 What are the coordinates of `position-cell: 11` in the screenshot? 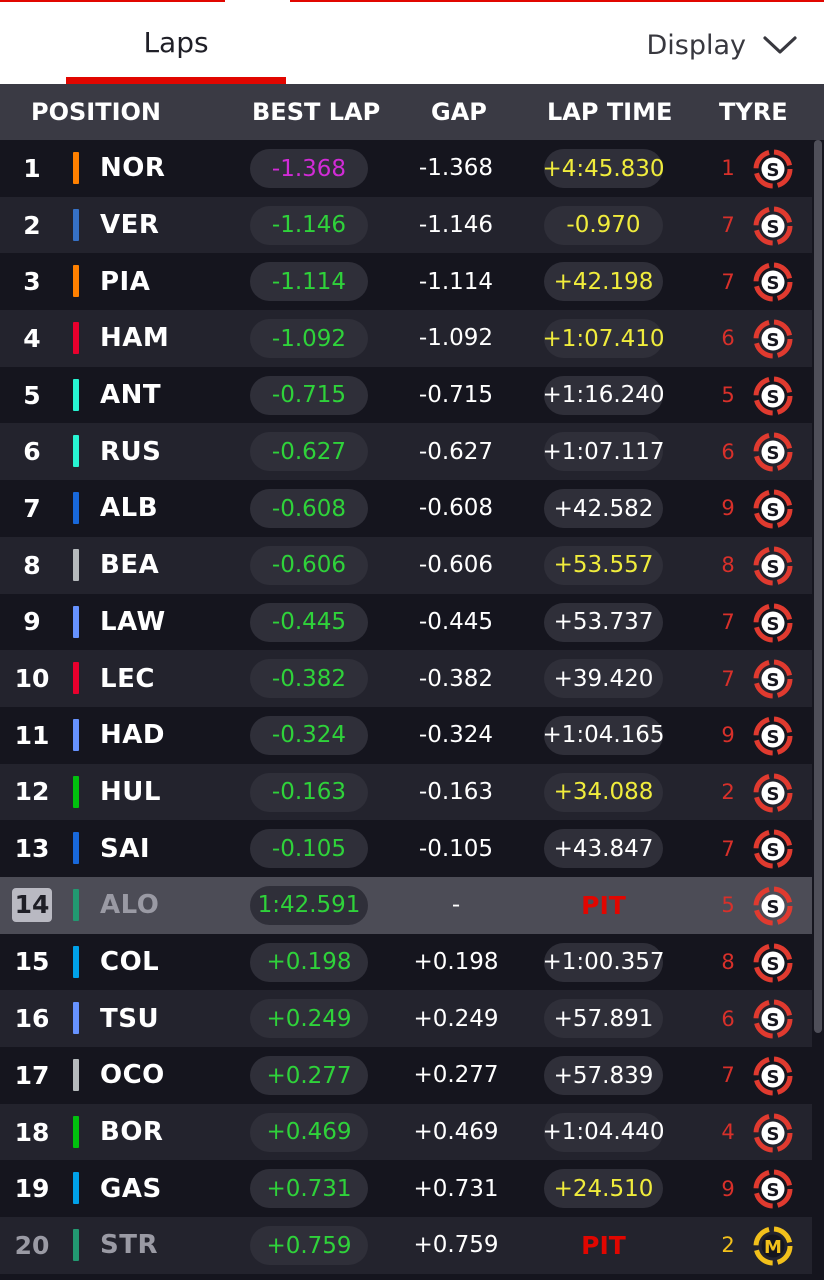 It's located at (32, 735).